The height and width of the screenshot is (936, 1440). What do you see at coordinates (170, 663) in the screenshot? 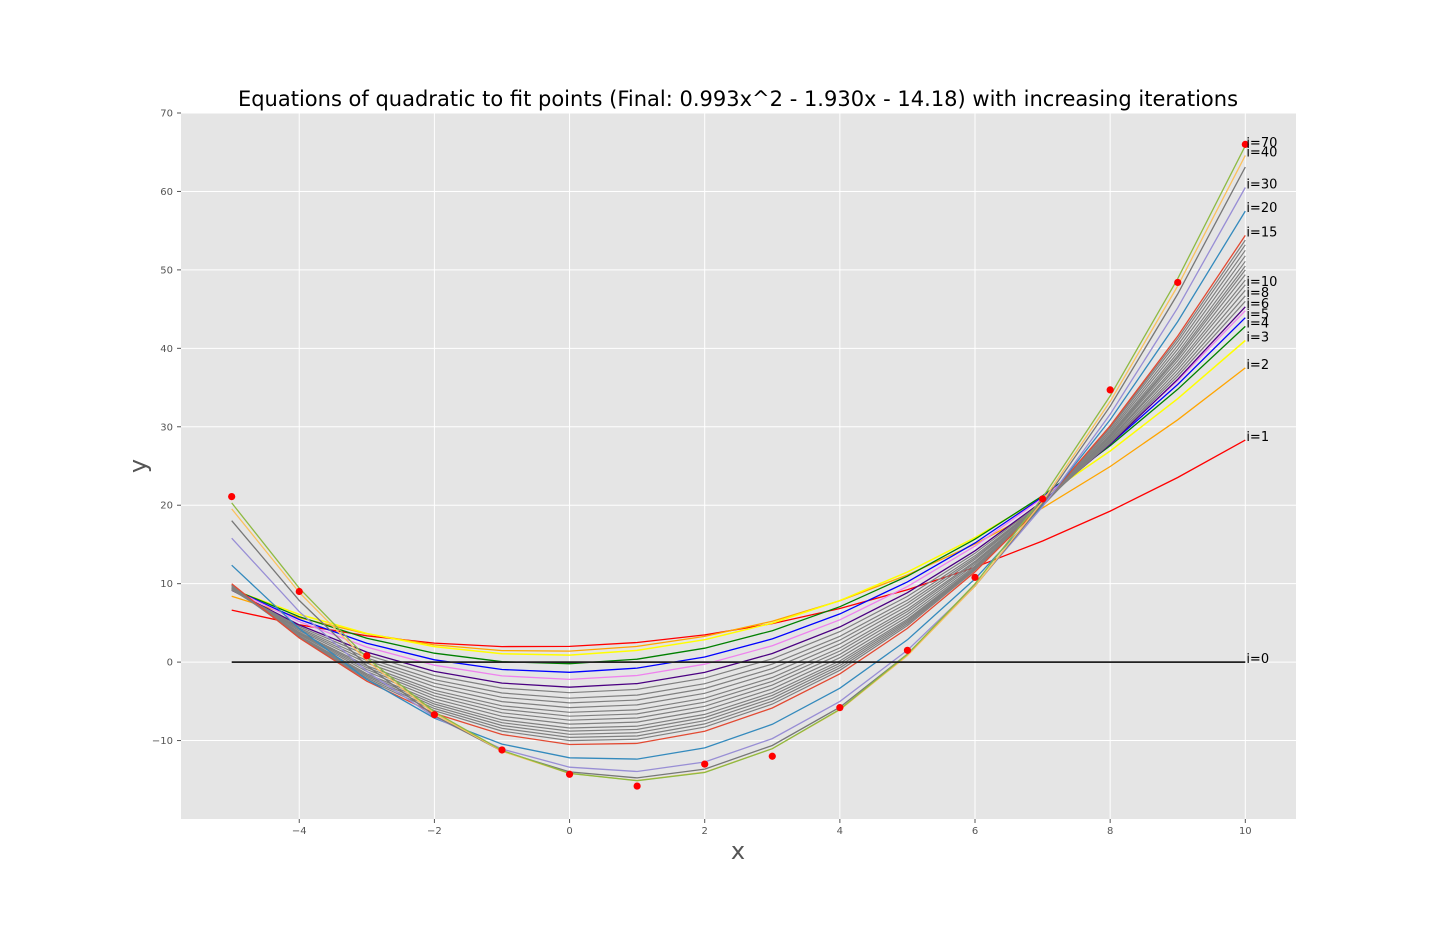
I see `y-tick-label: 0` at bounding box center [170, 663].